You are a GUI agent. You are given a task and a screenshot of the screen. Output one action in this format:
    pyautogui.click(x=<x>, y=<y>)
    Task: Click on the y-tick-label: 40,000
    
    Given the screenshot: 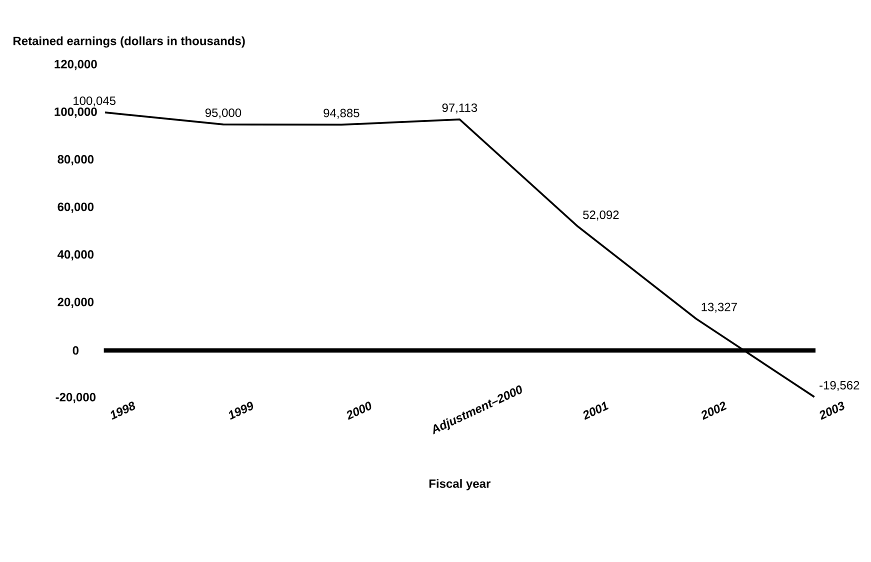 What is the action you would take?
    pyautogui.click(x=76, y=255)
    